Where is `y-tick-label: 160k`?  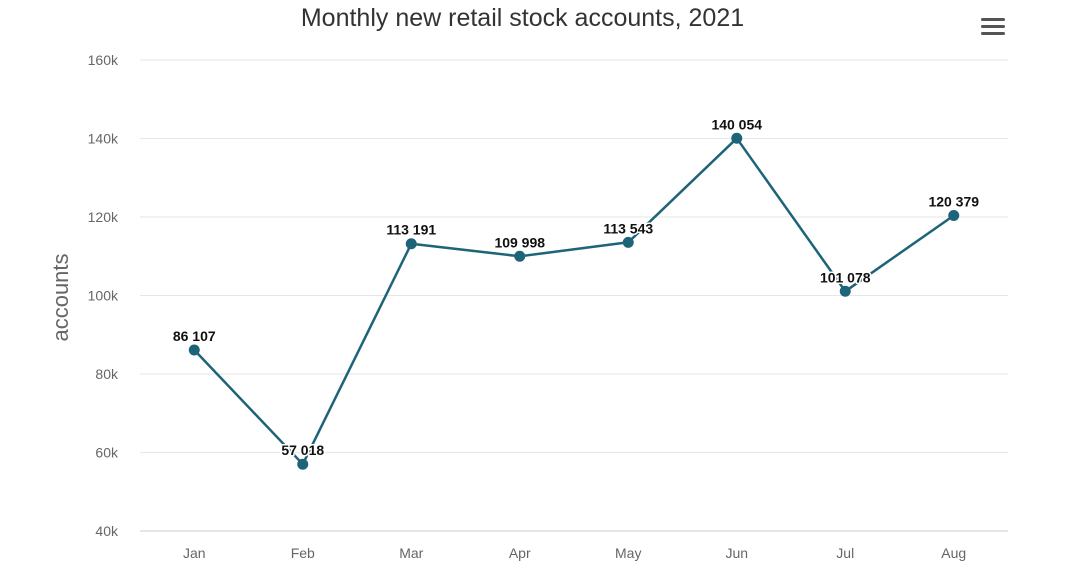
y-tick-label: 160k is located at coordinates (103, 60).